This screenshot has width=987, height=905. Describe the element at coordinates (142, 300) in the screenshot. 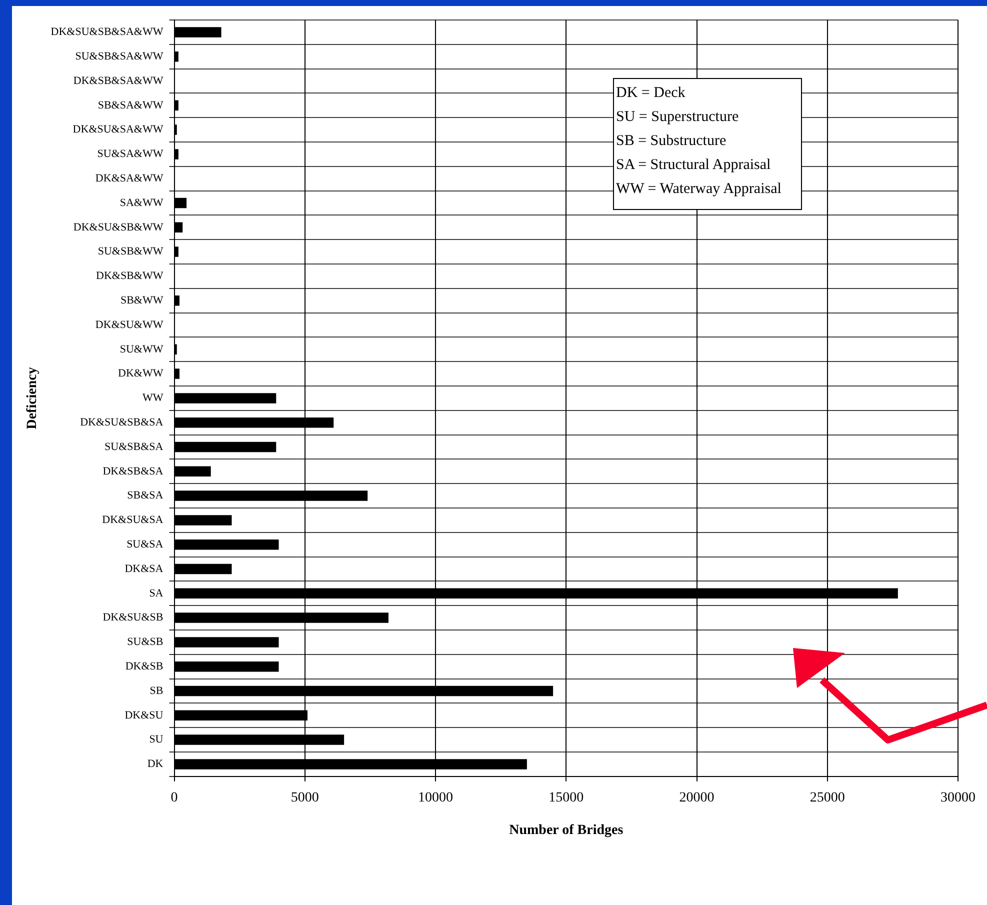

I see `y-tick-label: SB&WW` at that location.